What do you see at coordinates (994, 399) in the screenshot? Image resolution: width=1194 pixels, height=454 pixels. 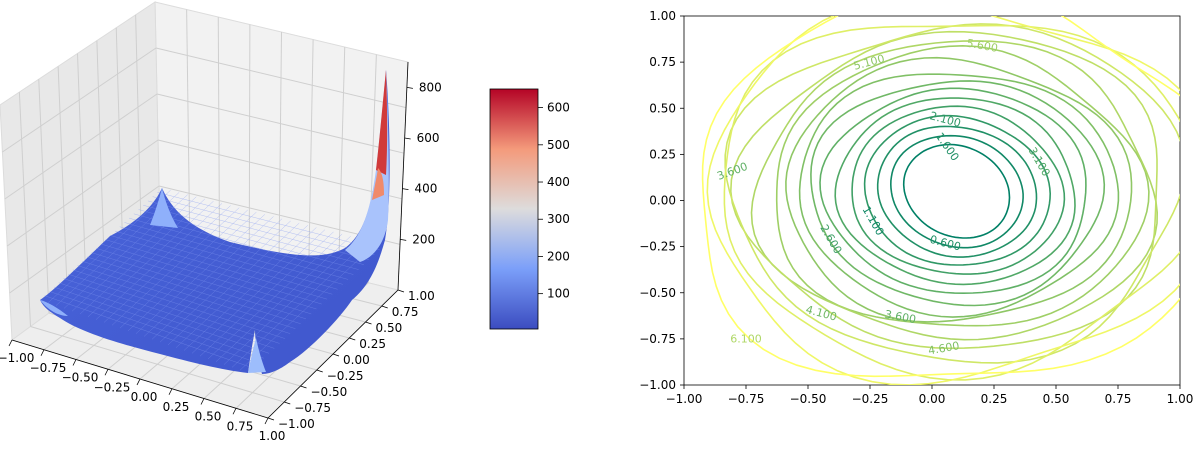 I see `contour-x-tick-label: 0.25` at bounding box center [994, 399].